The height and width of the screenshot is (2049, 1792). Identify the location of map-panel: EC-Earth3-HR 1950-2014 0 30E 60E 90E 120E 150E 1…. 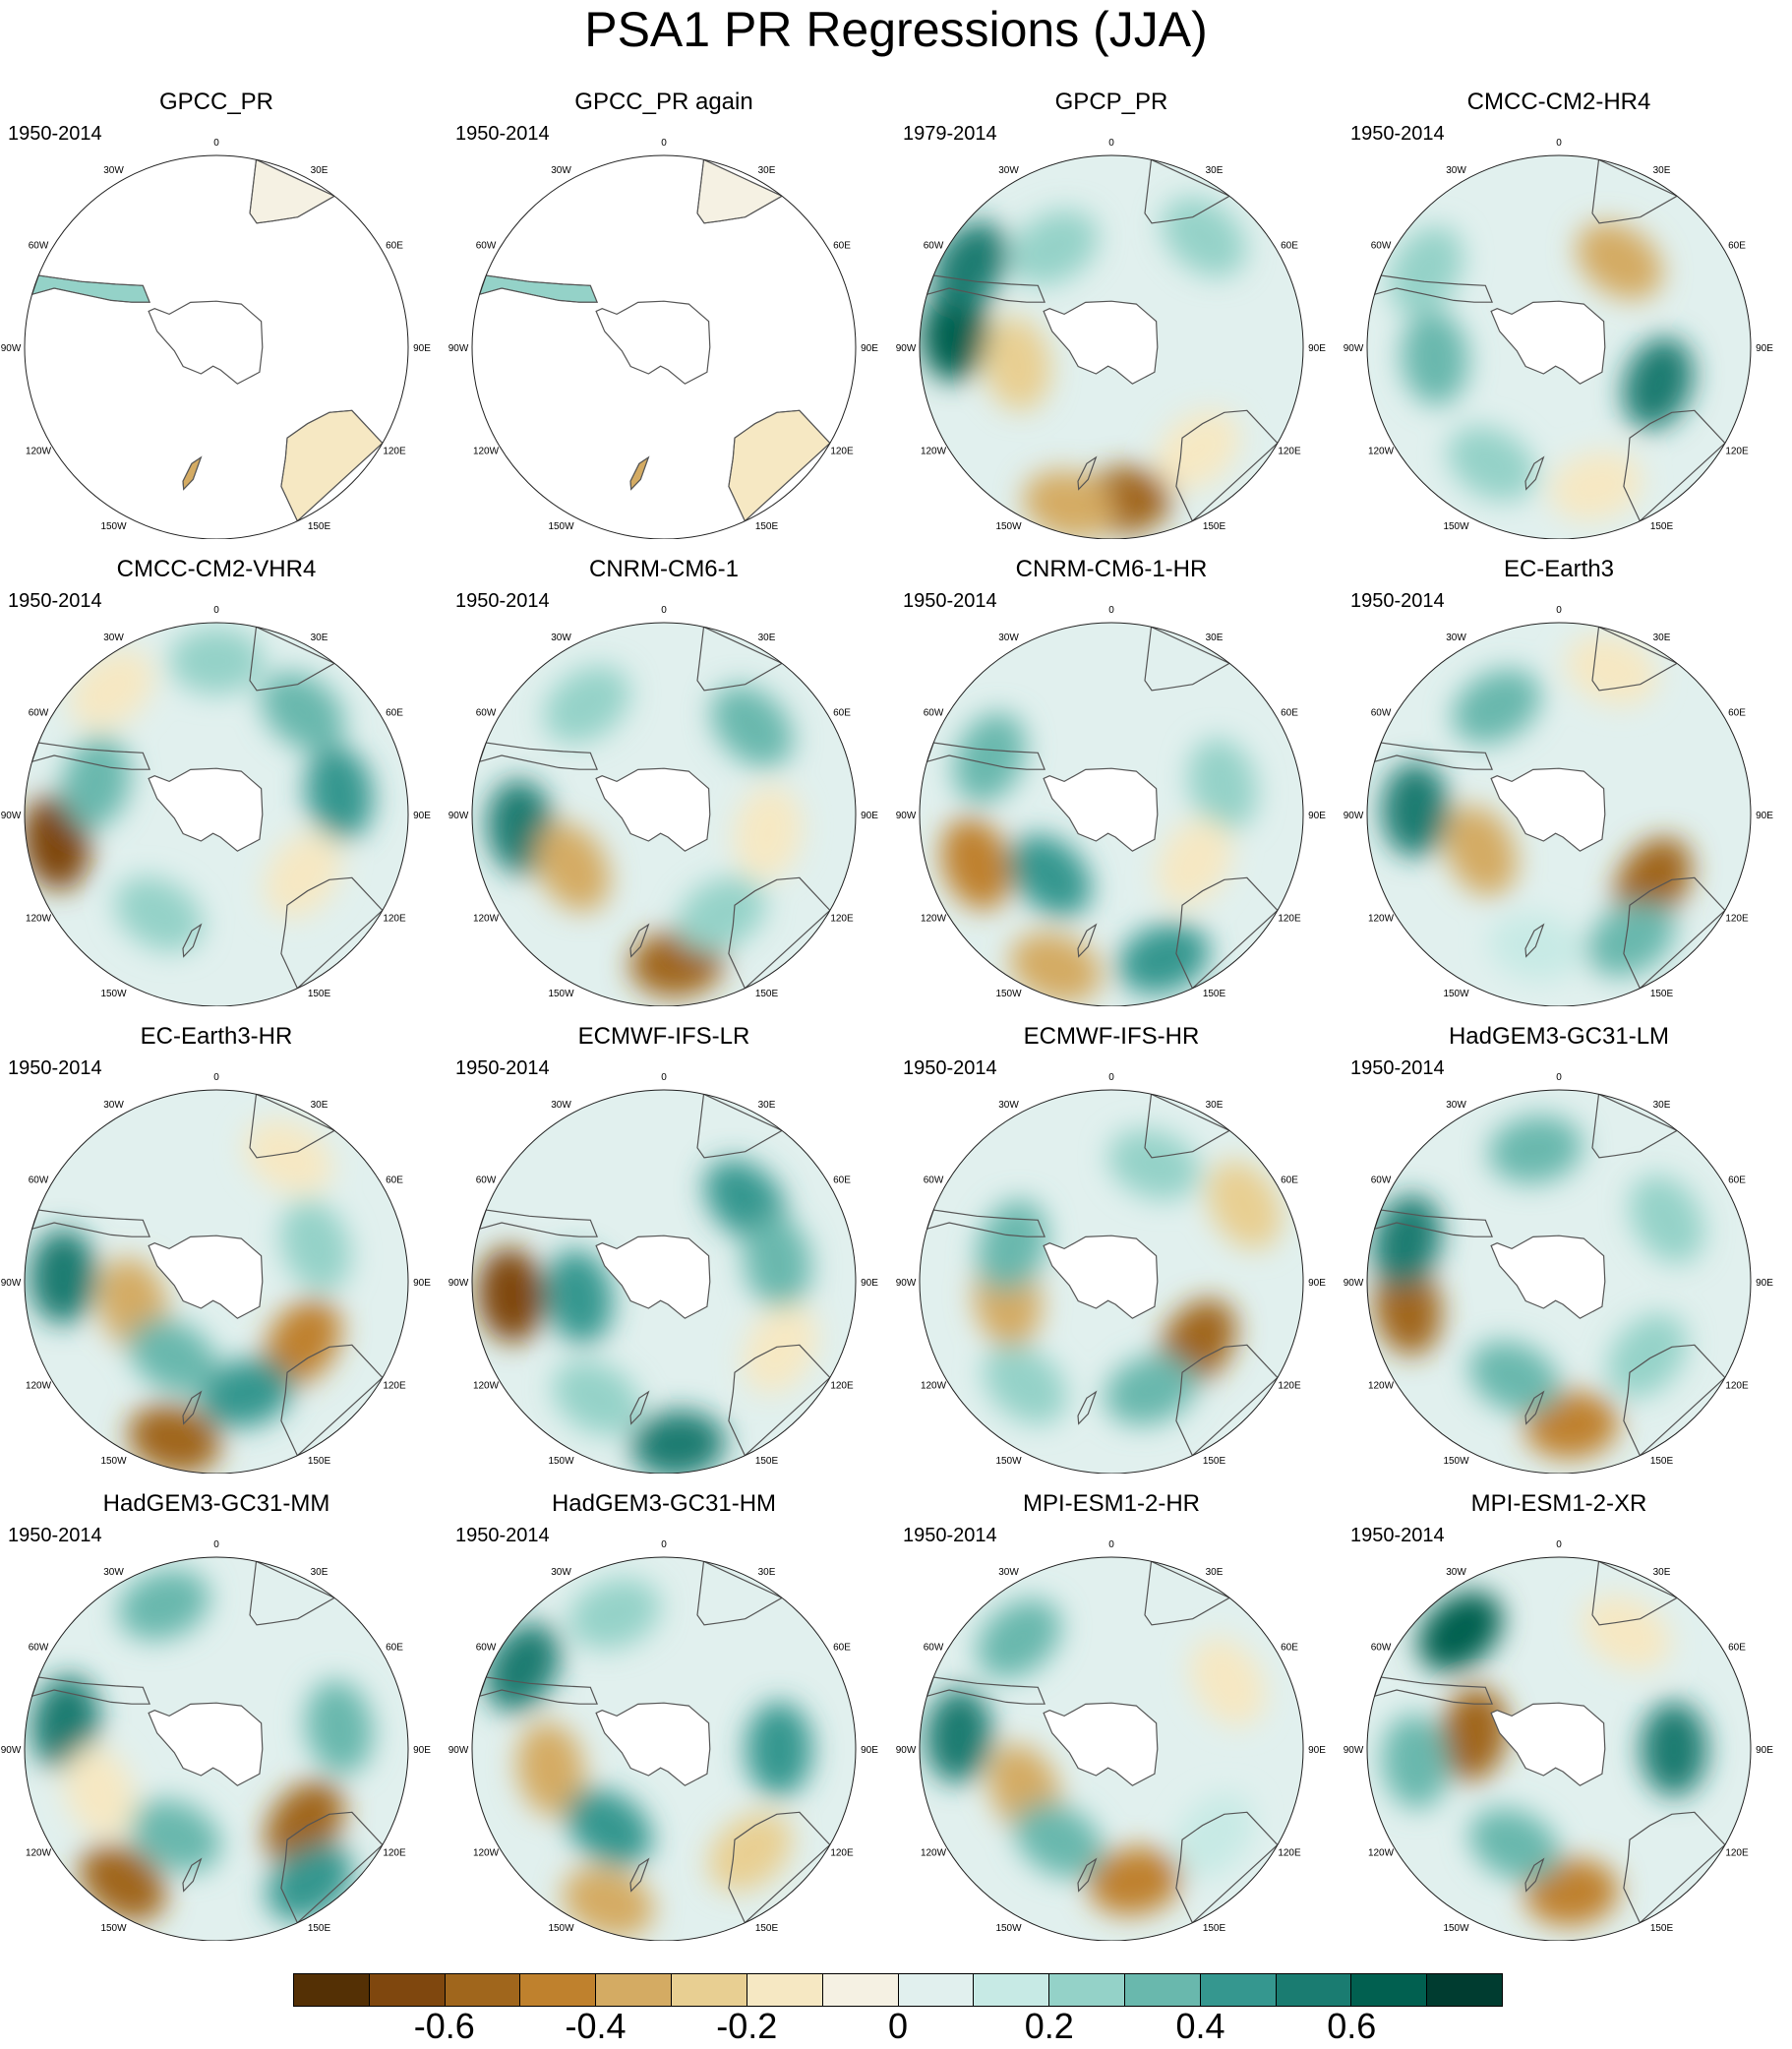
(216, 1249).